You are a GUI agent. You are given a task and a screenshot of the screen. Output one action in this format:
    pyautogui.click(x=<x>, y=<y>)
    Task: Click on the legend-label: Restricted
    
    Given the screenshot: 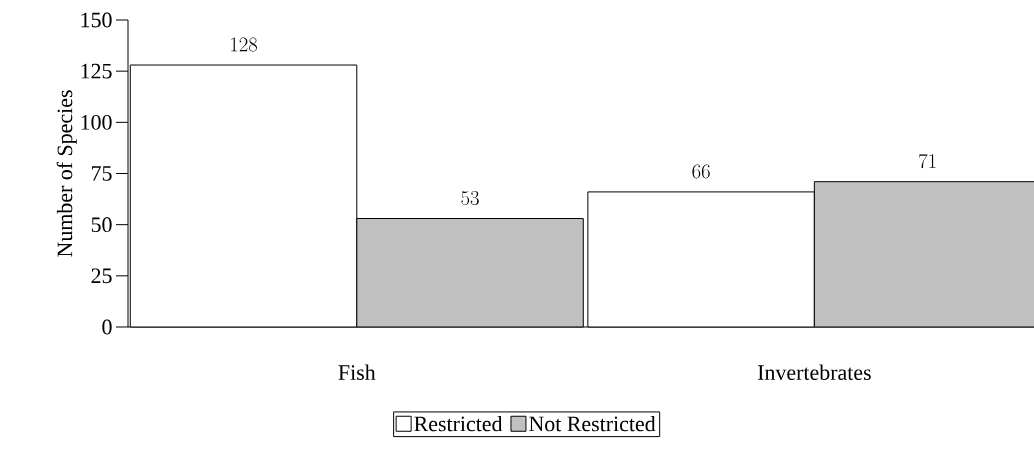 What is the action you would take?
    pyautogui.click(x=458, y=423)
    